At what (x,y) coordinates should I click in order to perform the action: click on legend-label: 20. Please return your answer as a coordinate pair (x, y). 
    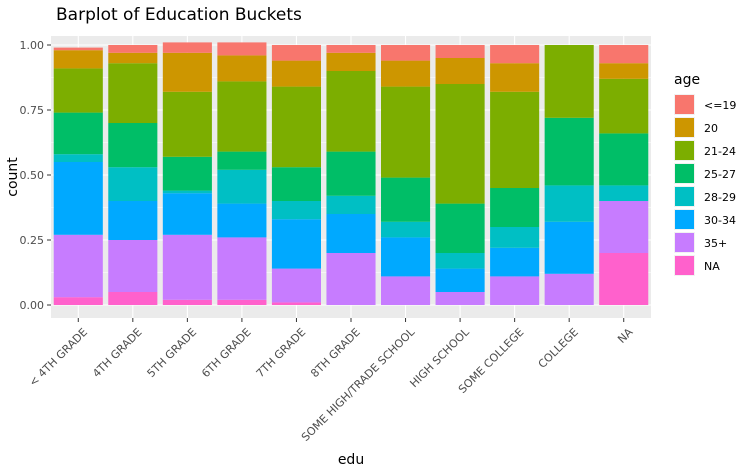
    Looking at the image, I should click on (711, 128).